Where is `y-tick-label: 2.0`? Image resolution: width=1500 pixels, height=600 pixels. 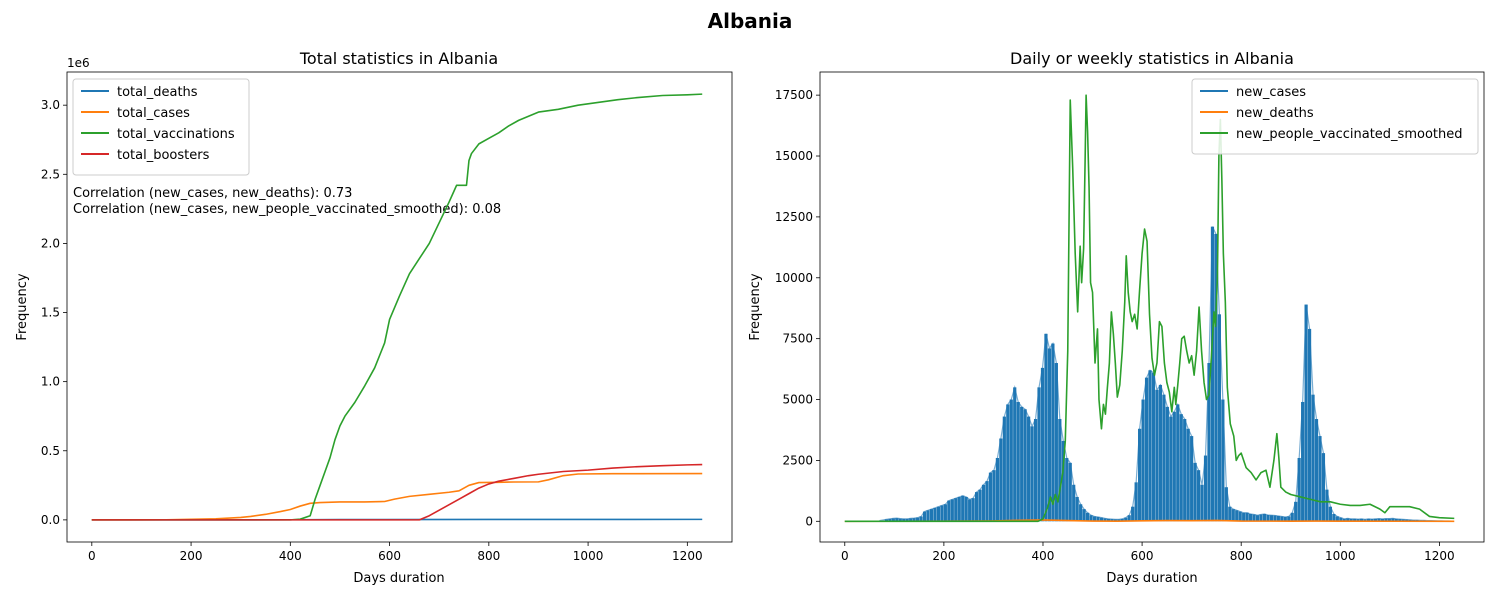
y-tick-label: 2.0 is located at coordinates (50, 243).